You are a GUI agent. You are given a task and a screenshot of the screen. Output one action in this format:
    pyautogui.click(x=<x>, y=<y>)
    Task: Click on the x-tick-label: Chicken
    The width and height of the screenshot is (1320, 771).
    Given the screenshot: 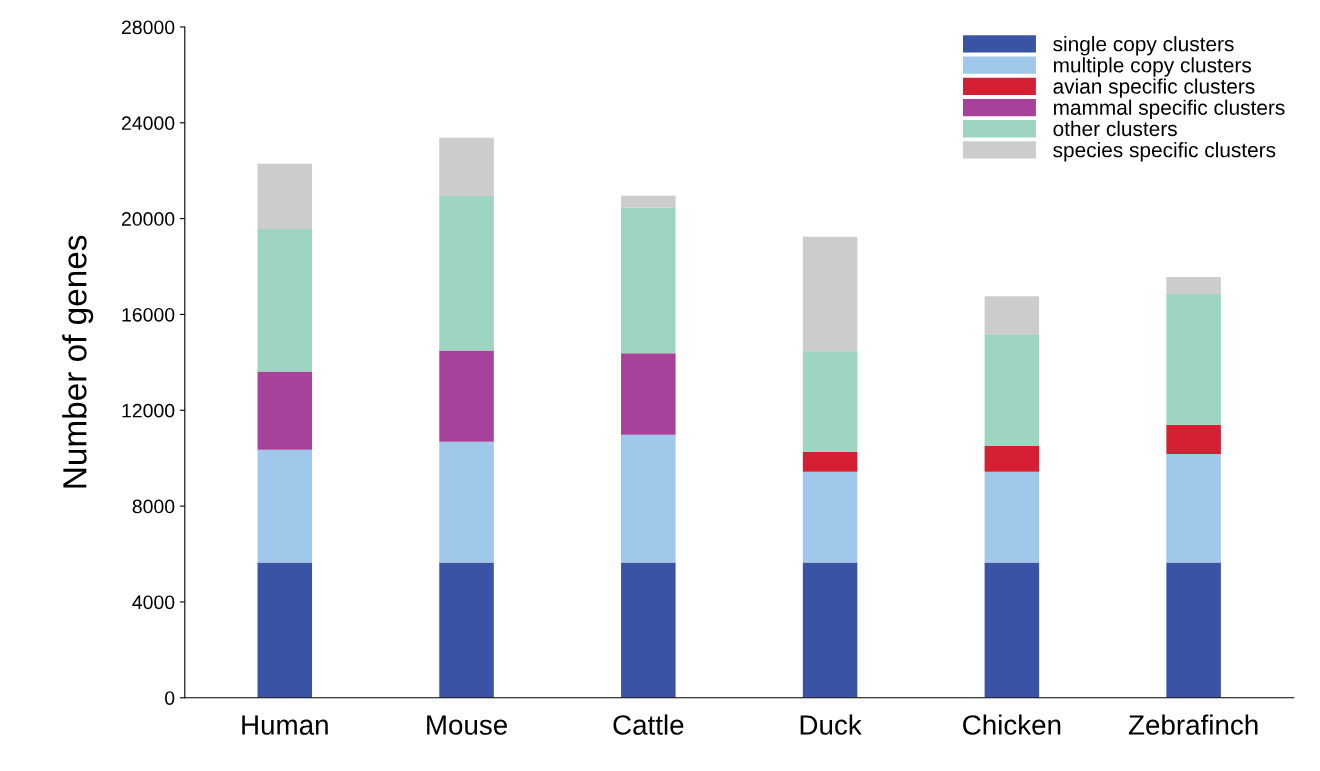 What is the action you would take?
    pyautogui.click(x=1012, y=724)
    